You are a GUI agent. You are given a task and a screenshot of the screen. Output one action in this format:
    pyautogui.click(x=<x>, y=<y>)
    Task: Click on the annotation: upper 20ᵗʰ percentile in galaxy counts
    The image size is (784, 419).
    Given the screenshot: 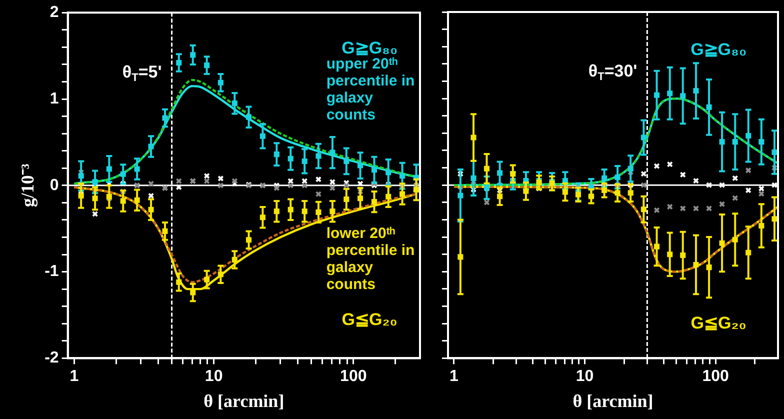 What is the action you would take?
    pyautogui.click(x=370, y=90)
    